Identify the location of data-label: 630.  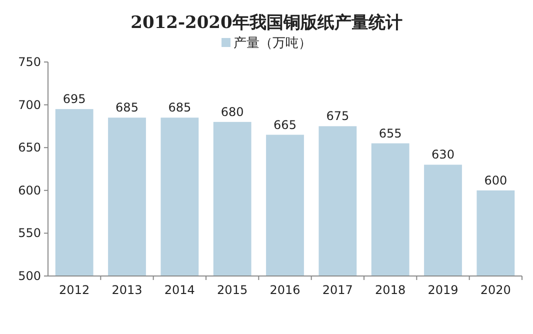
(443, 155).